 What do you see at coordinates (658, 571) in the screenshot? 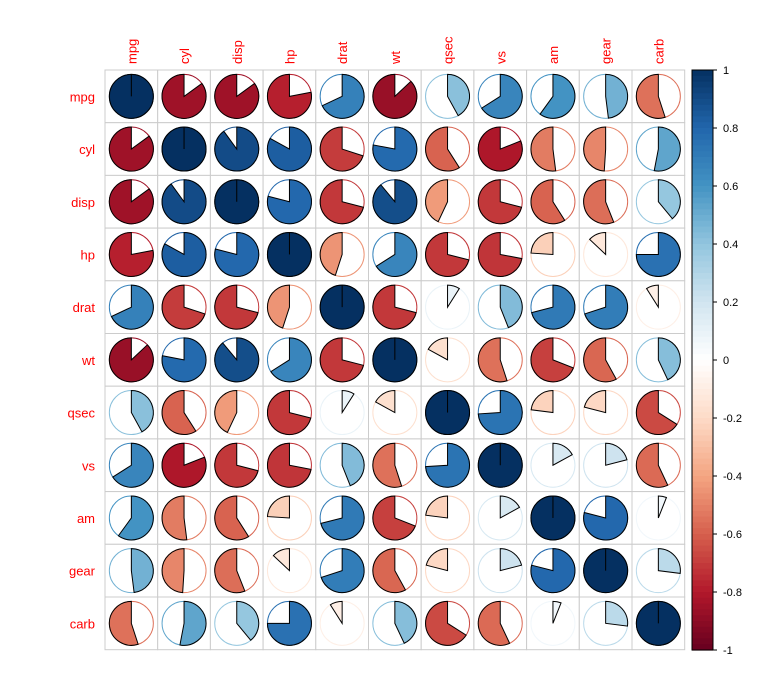
I see `corr-cell-gear-carb` at bounding box center [658, 571].